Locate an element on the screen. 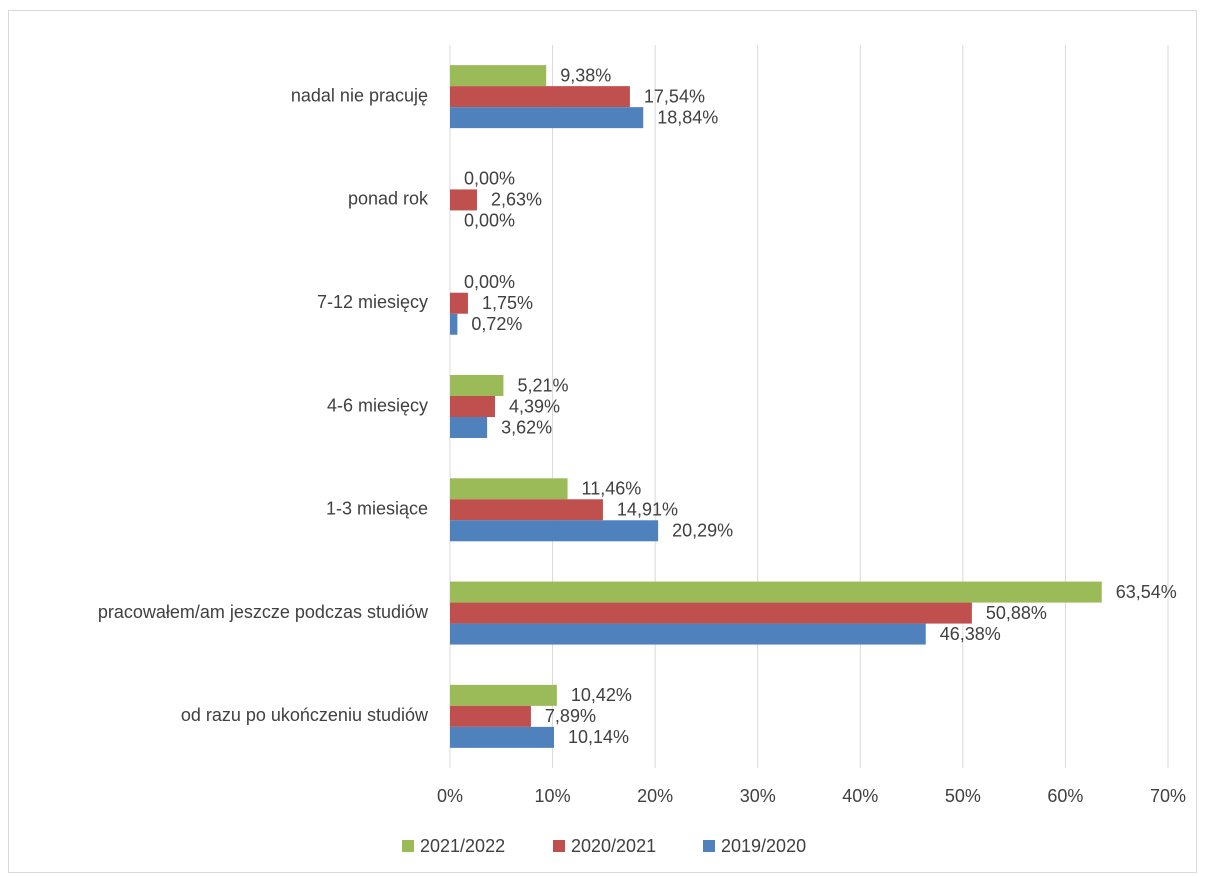  legend-label: 2021/2022 is located at coordinates (462, 846).